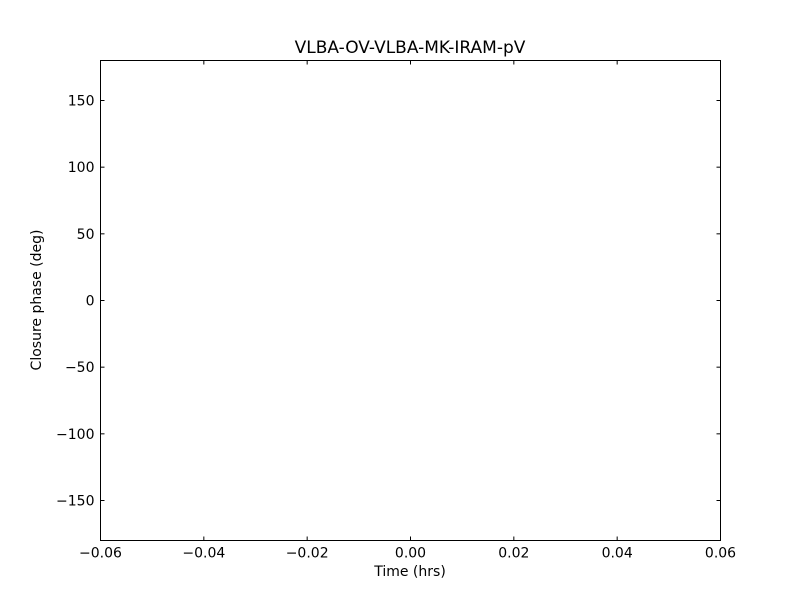 Image resolution: width=800 pixels, height=600 pixels. What do you see at coordinates (80, 368) in the screenshot?
I see `y-tick-label: −50` at bounding box center [80, 368].